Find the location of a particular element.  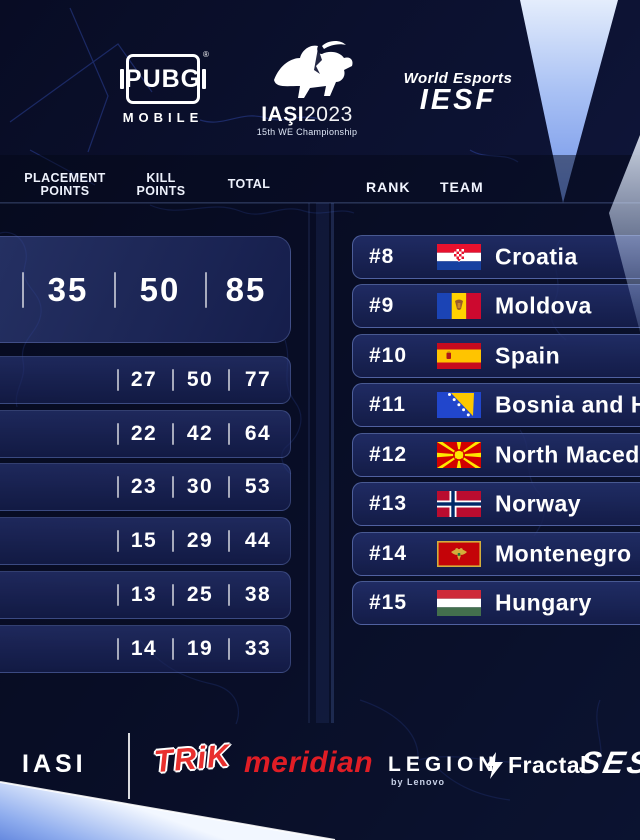

header-line: TOTAL is located at coordinates (249, 184).